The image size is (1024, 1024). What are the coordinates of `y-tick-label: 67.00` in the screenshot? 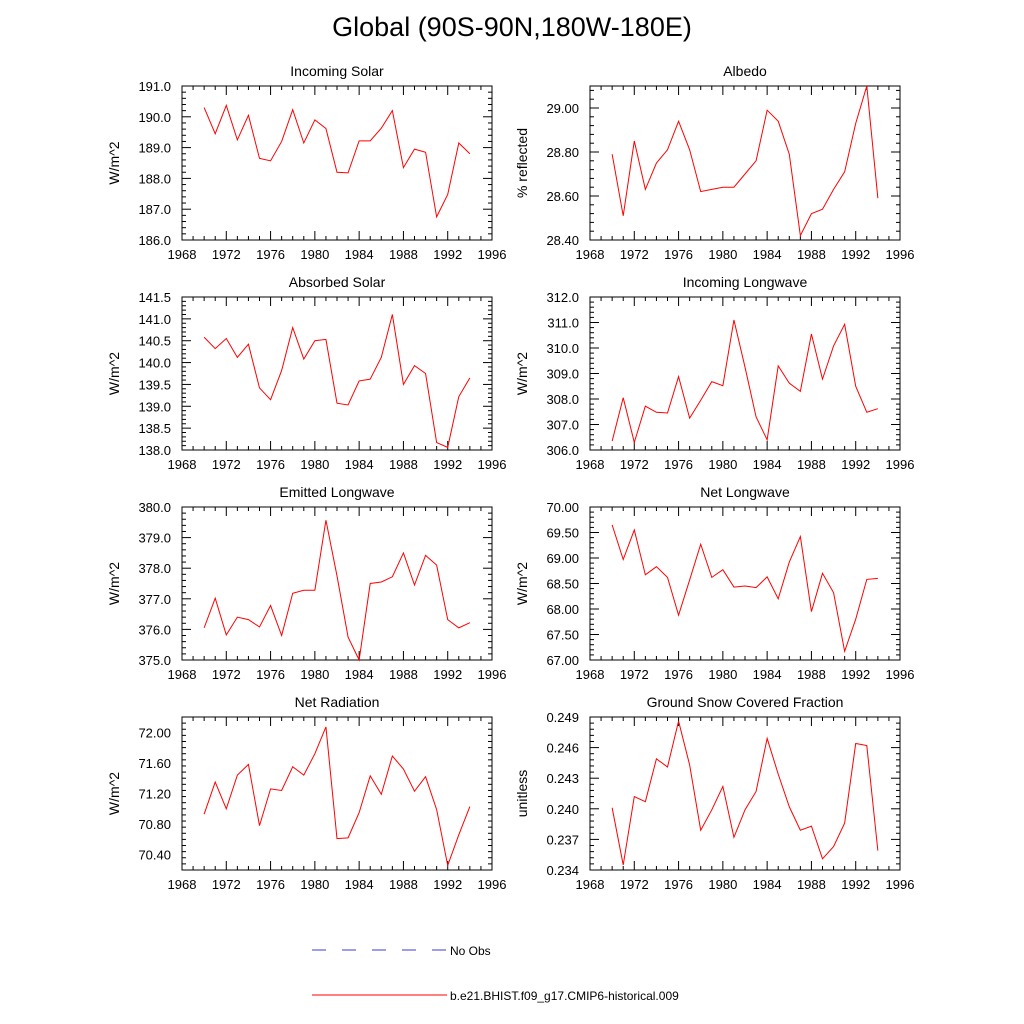 It's located at (562, 660).